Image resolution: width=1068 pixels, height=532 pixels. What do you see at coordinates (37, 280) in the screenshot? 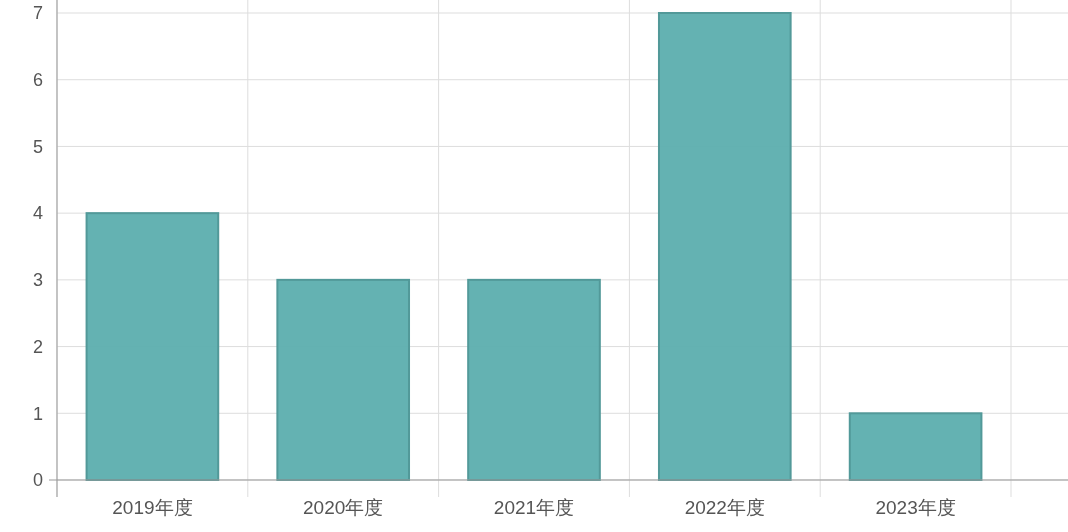
I see `y-tick-label: 3` at bounding box center [37, 280].